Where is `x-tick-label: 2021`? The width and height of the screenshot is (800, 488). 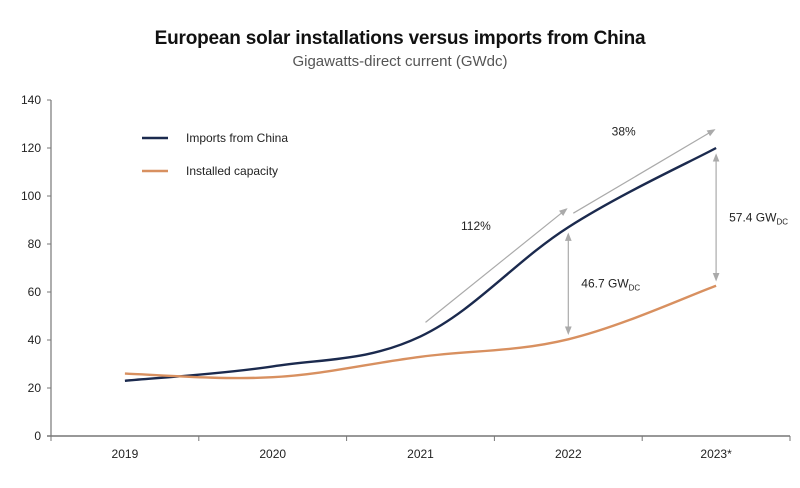
x-tick-label: 2021 is located at coordinates (420, 454).